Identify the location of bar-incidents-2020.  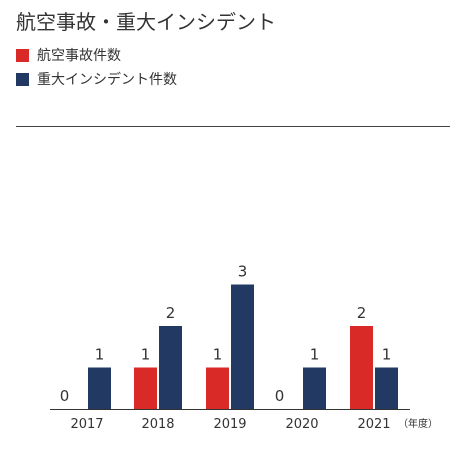
(314, 388).